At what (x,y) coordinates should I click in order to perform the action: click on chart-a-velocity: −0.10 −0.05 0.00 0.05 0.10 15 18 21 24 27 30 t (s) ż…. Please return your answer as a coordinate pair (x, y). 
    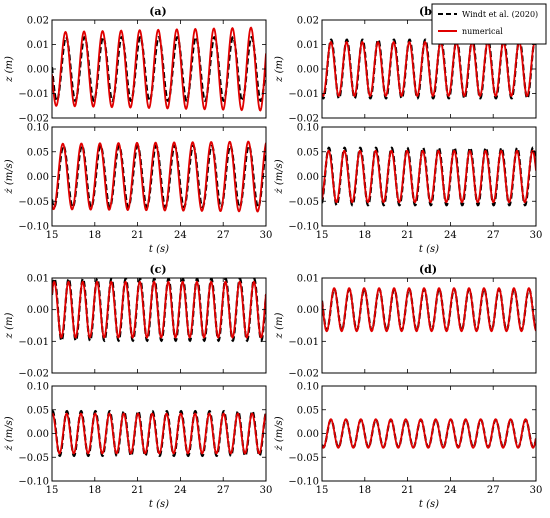
    Looking at the image, I should click on (138, 189).